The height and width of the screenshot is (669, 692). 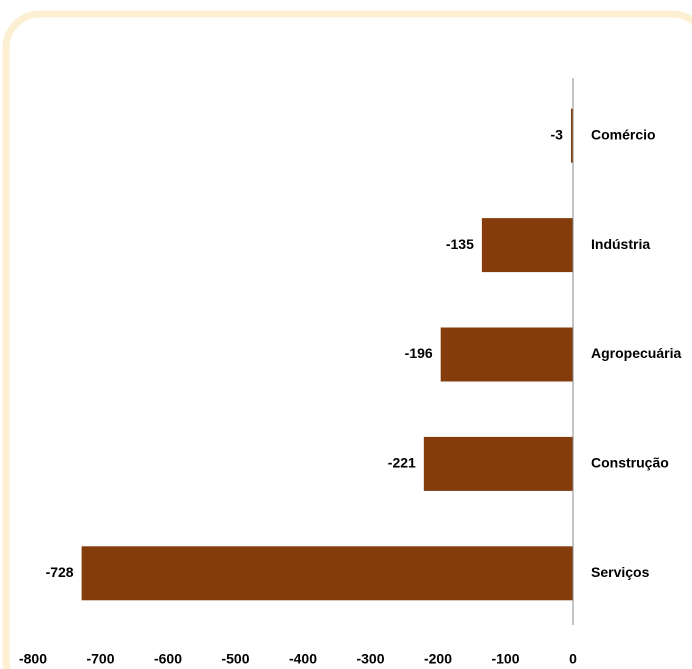 I want to click on x-tick-label: -200, so click(x=438, y=659).